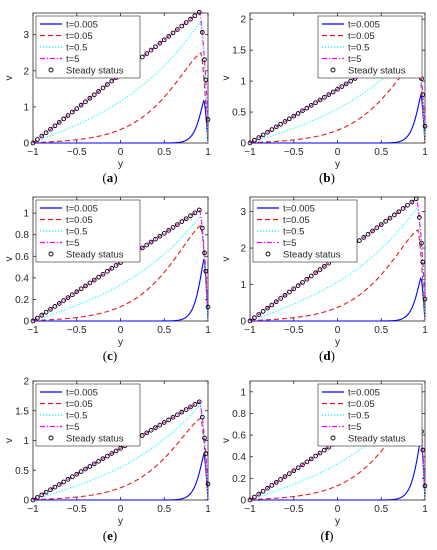 This screenshot has width=437, height=550. What do you see at coordinates (239, 479) in the screenshot?
I see `y-tick-label: 0.2` at bounding box center [239, 479].